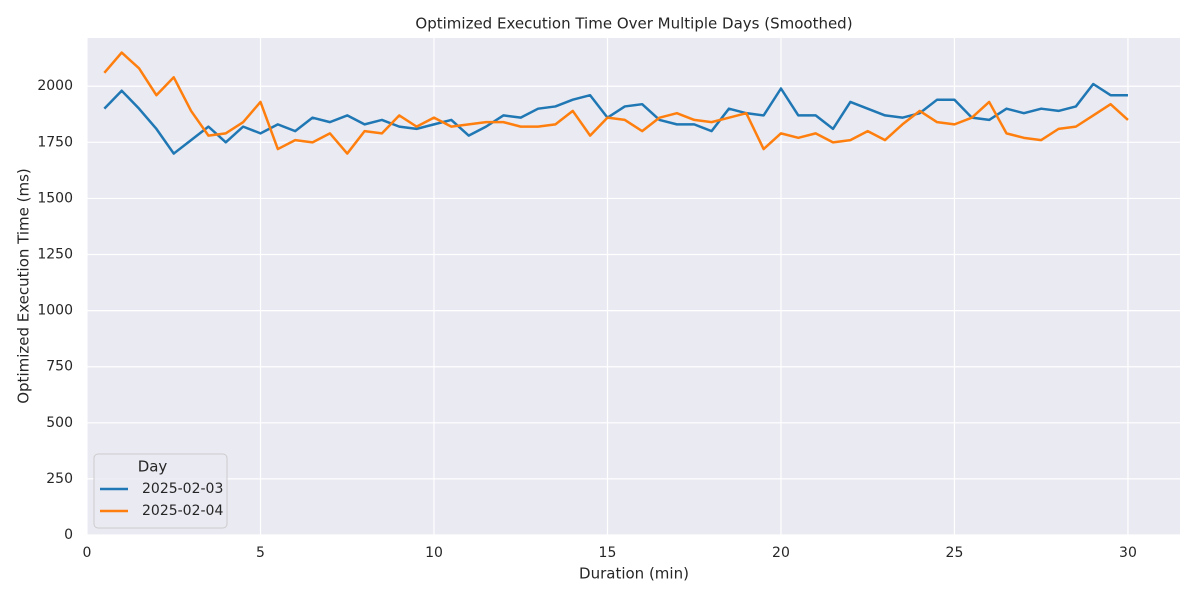  Describe the element at coordinates (955, 553) in the screenshot. I see `x-tick-label: 25` at that location.